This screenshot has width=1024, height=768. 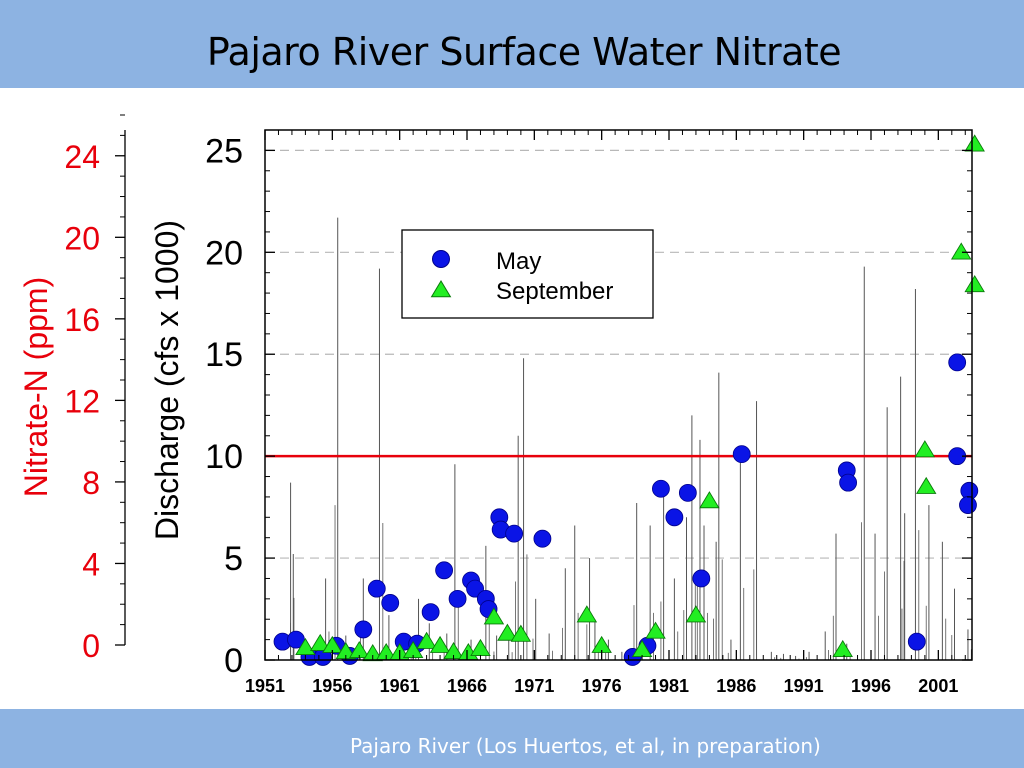 I want to click on nitrate-tick-label: 16, so click(x=82, y=320).